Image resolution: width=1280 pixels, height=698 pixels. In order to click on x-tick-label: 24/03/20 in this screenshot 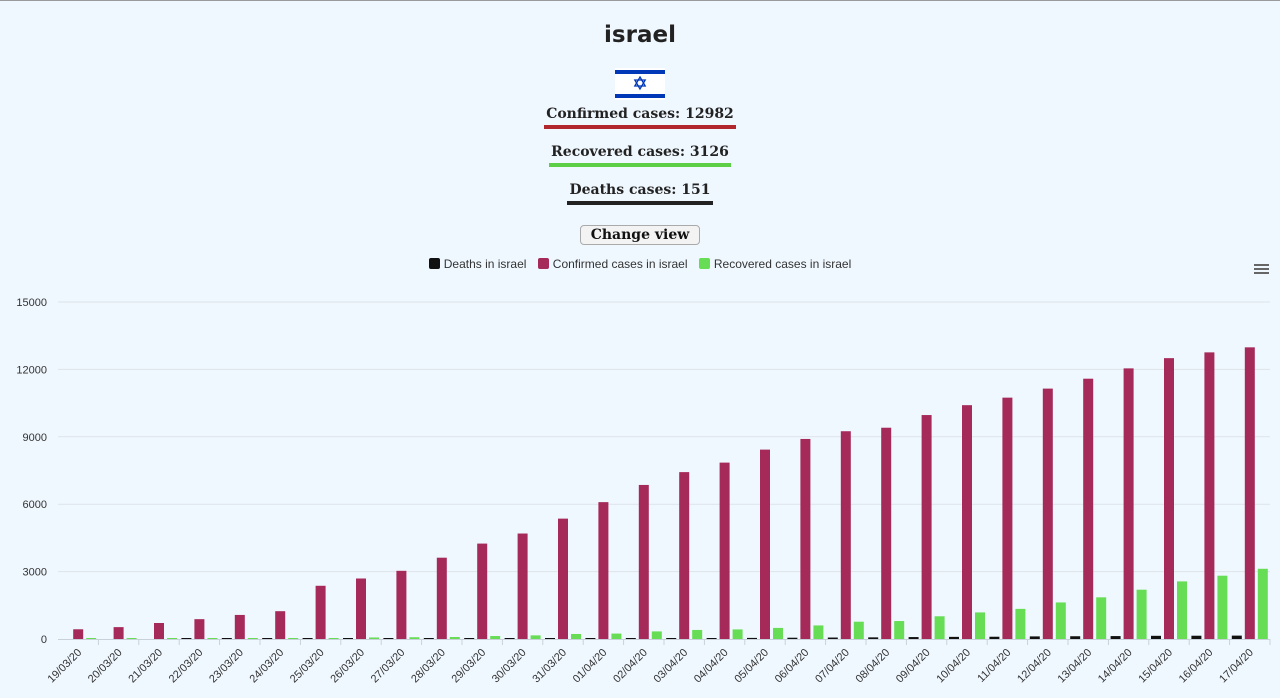, I will do `click(267, 666)`.